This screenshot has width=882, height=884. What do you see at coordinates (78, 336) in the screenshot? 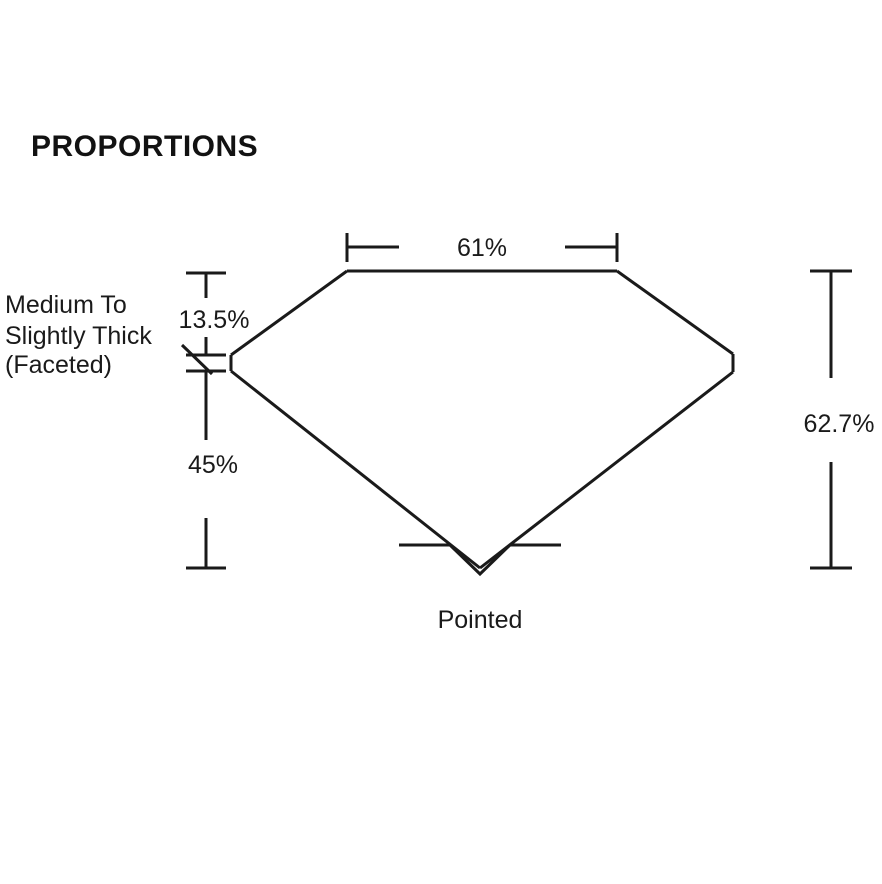
I see `girdle-label-line-2: Slightly Thick` at bounding box center [78, 336].